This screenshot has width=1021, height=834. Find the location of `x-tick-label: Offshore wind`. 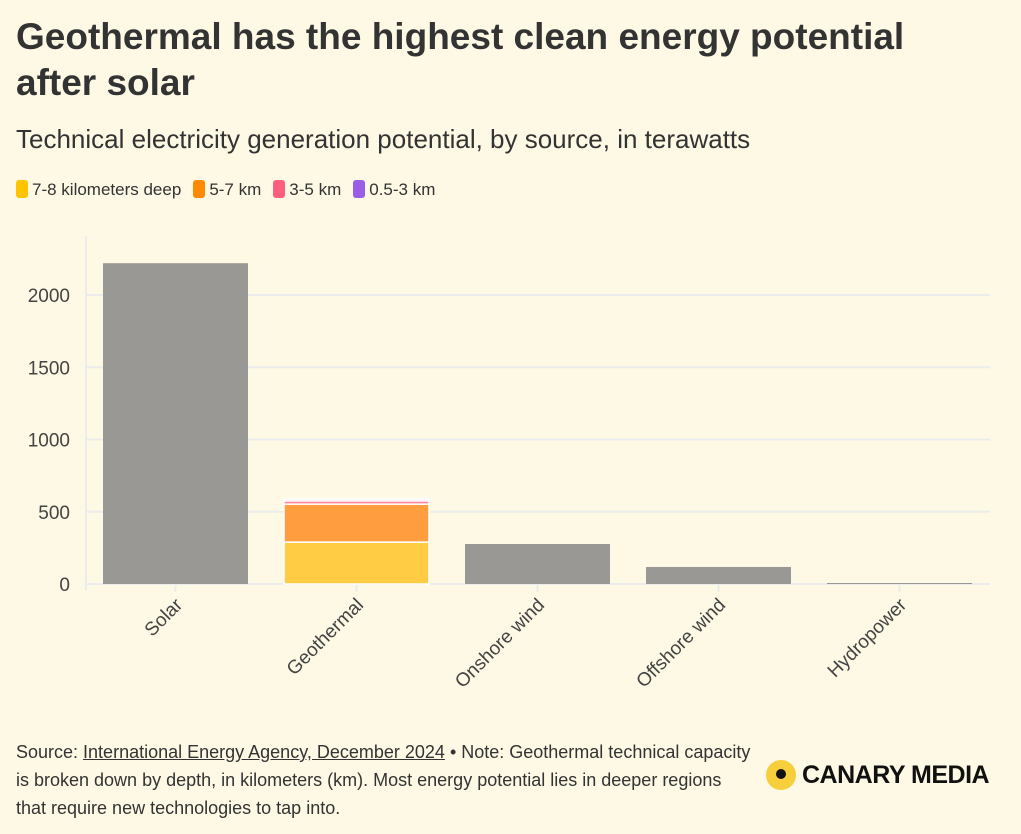

x-tick-label: Offshore wind is located at coordinates (682, 644).